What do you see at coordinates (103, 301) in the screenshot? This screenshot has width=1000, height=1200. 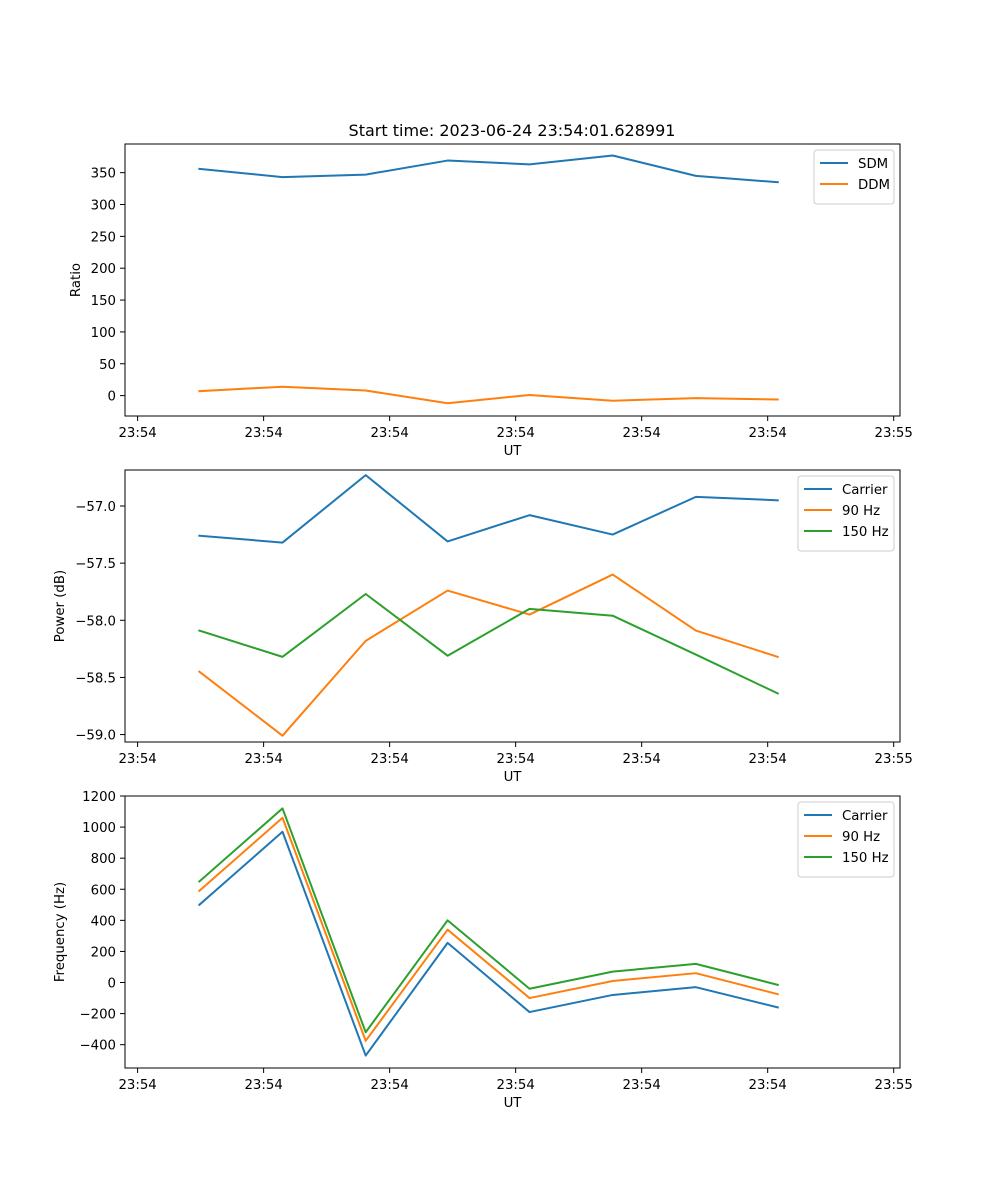 I see `y-tick-label: 150` at bounding box center [103, 301].